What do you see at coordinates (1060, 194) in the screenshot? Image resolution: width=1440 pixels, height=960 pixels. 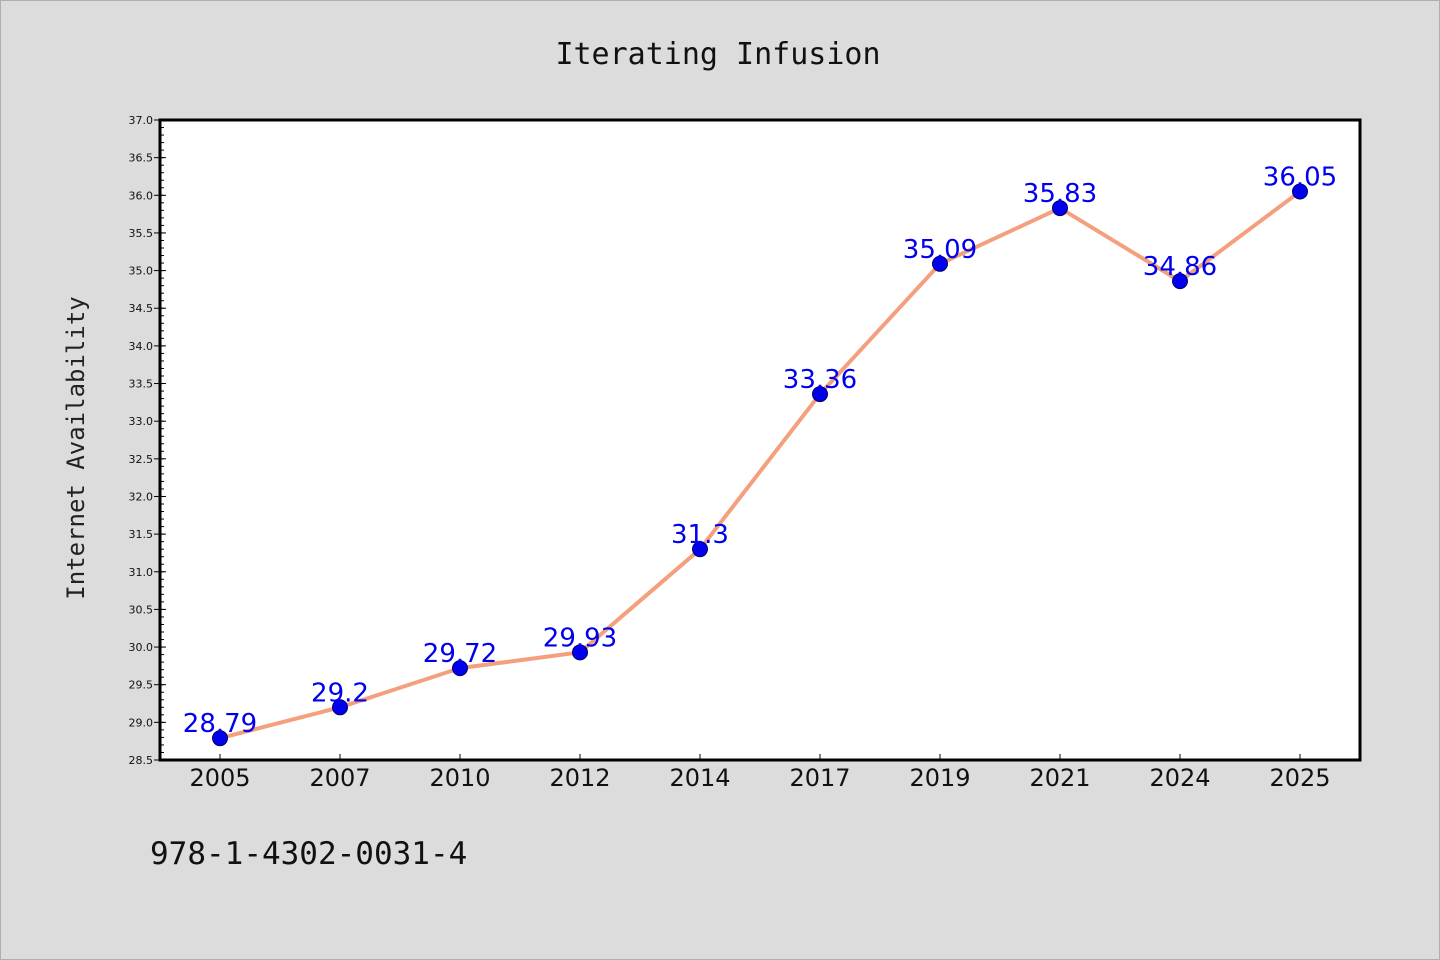 I see `data-point-label: 35.83` at bounding box center [1060, 194].